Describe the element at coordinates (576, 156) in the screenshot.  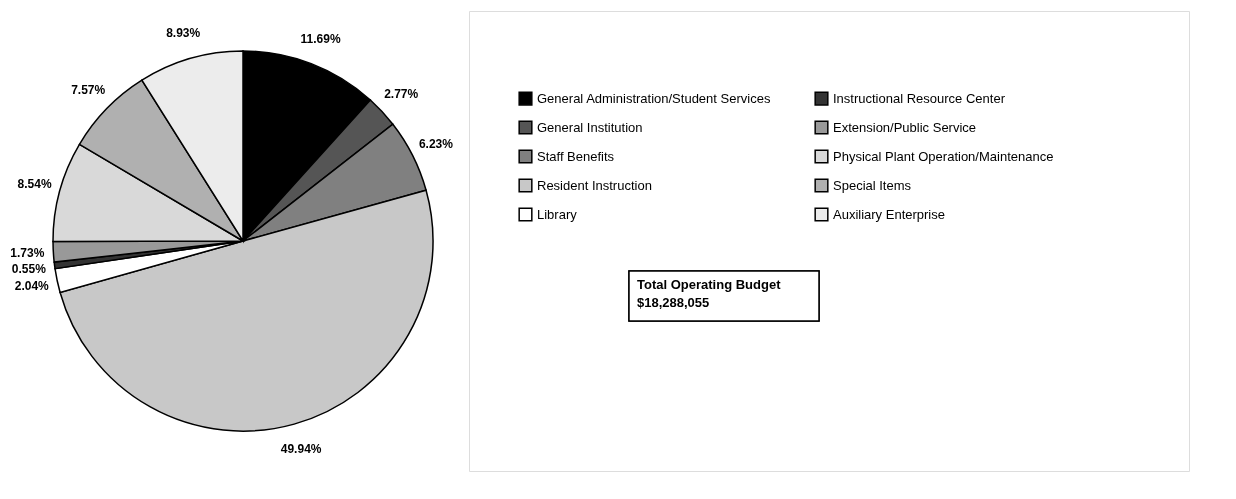
I see `legend-label: Staff Benefits` at that location.